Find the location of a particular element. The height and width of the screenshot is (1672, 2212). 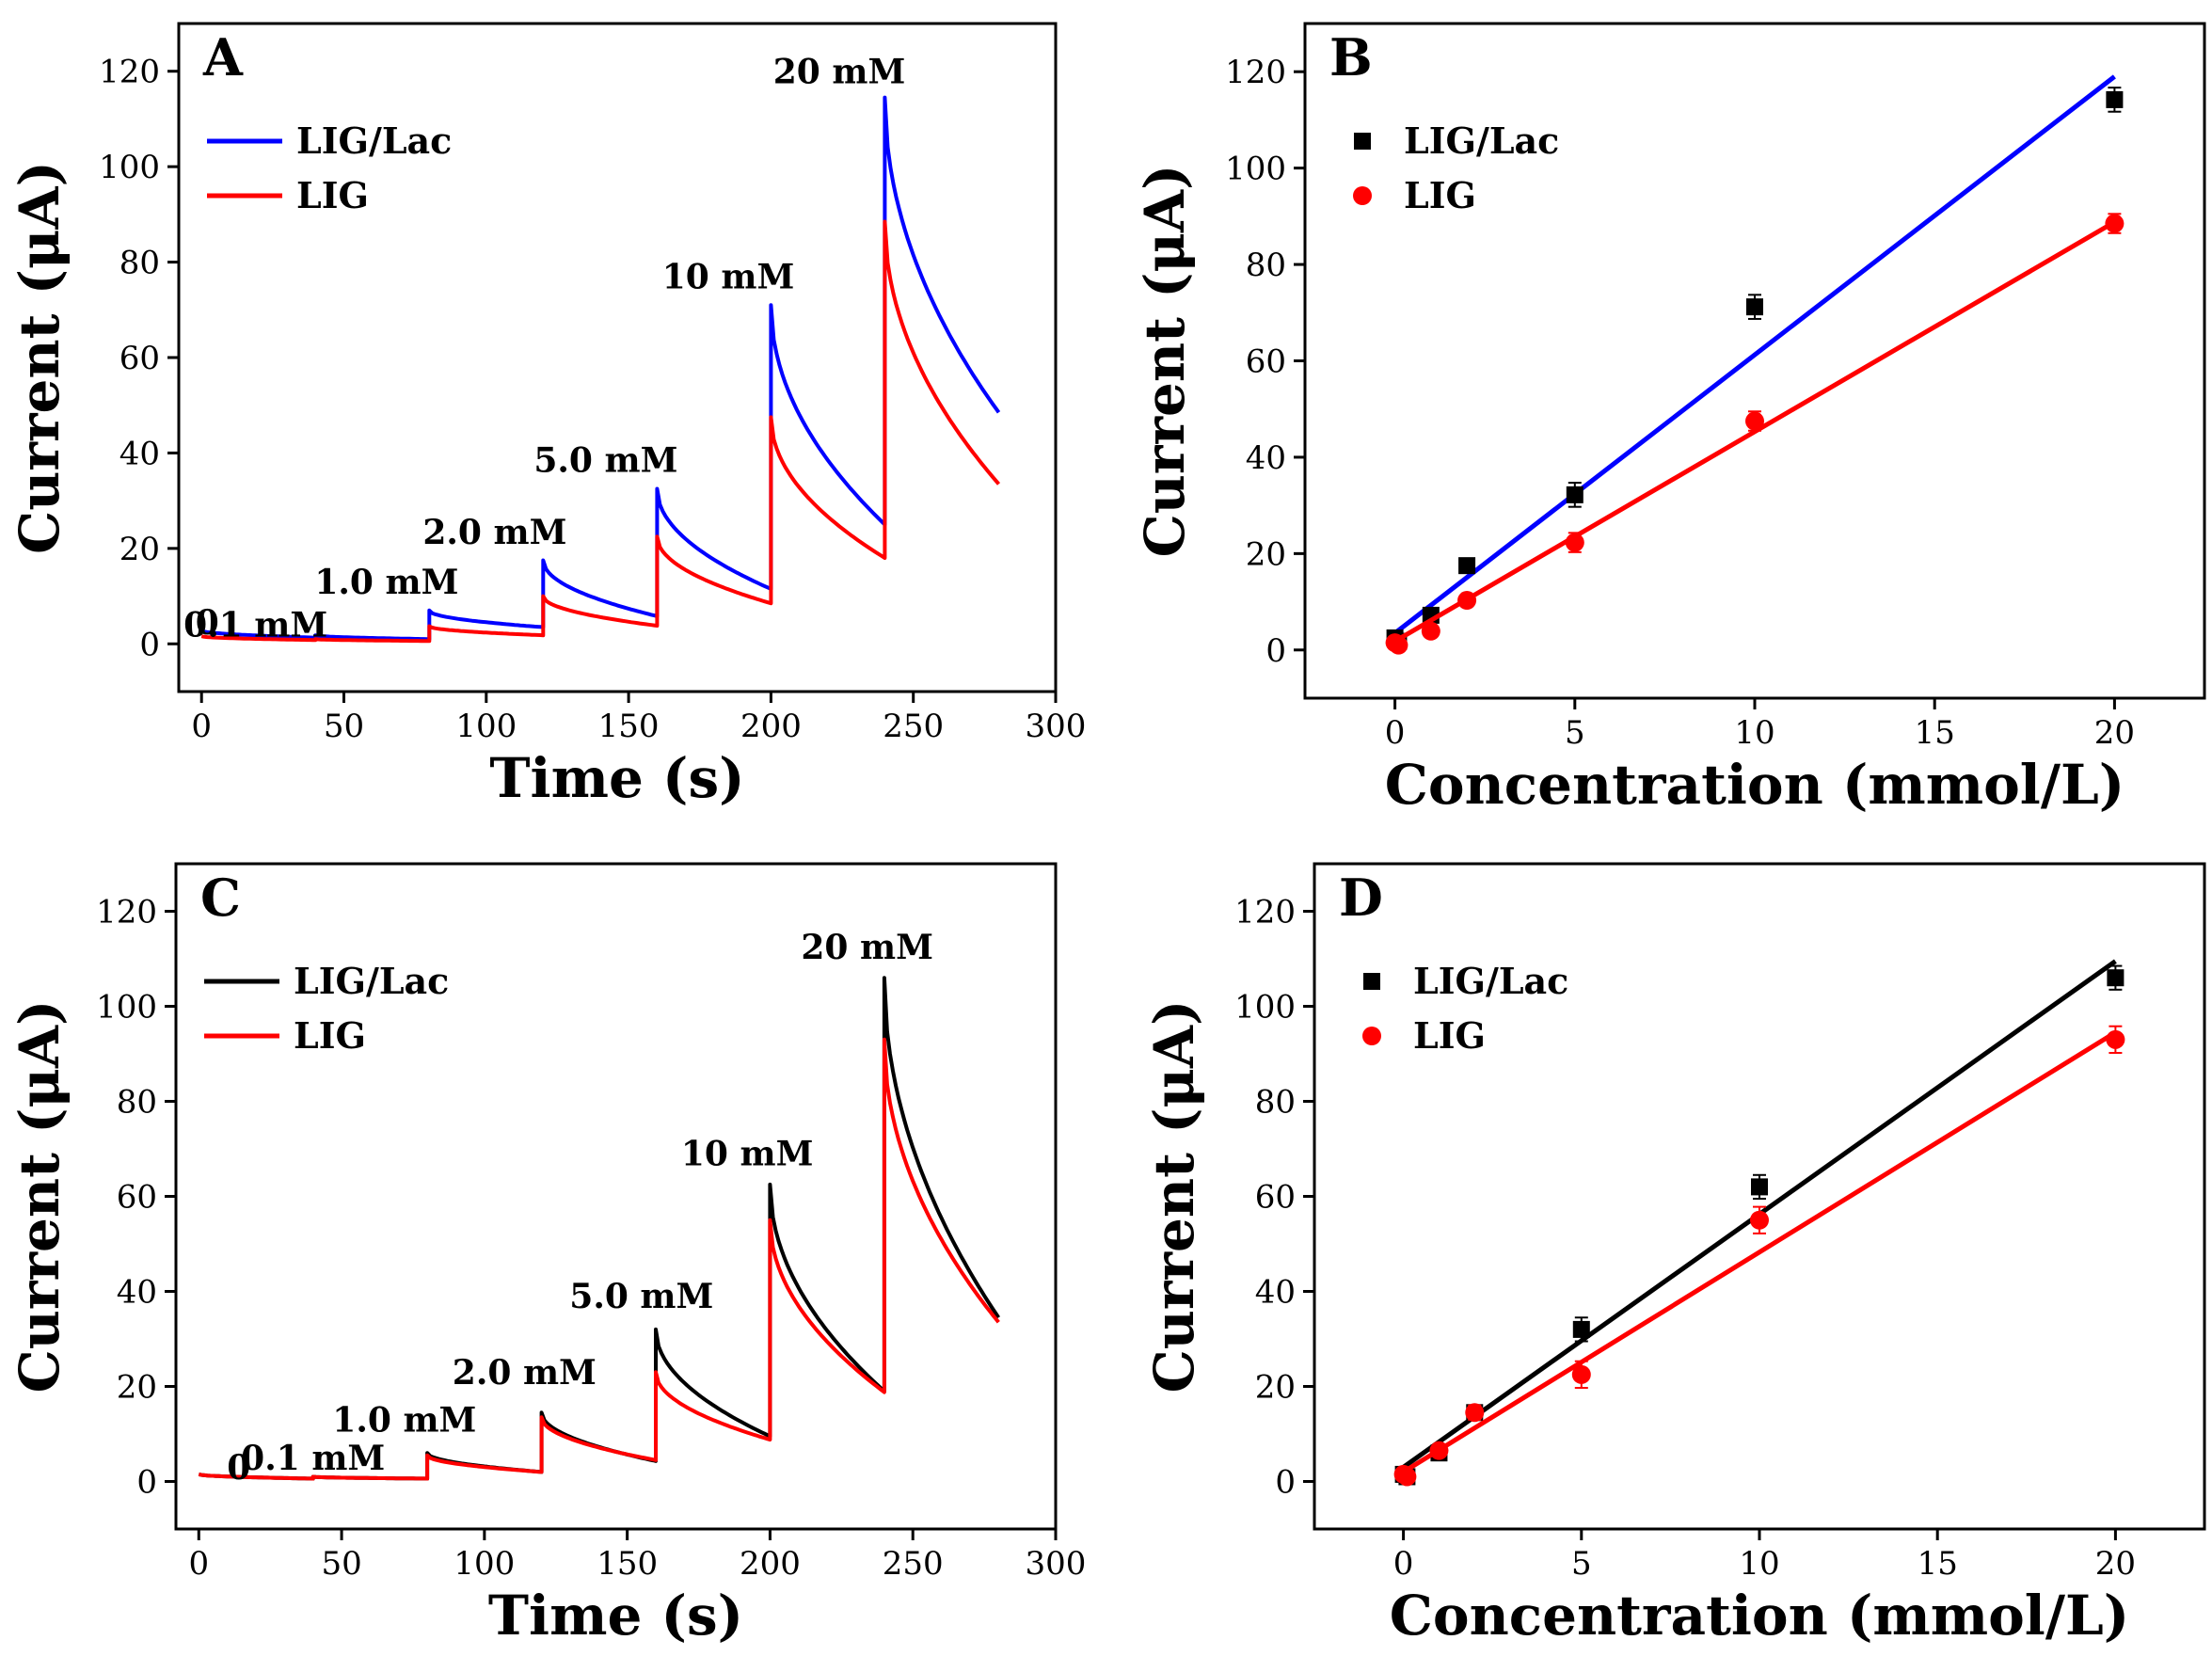

x-tick-label: 15 is located at coordinates (1935, 733).